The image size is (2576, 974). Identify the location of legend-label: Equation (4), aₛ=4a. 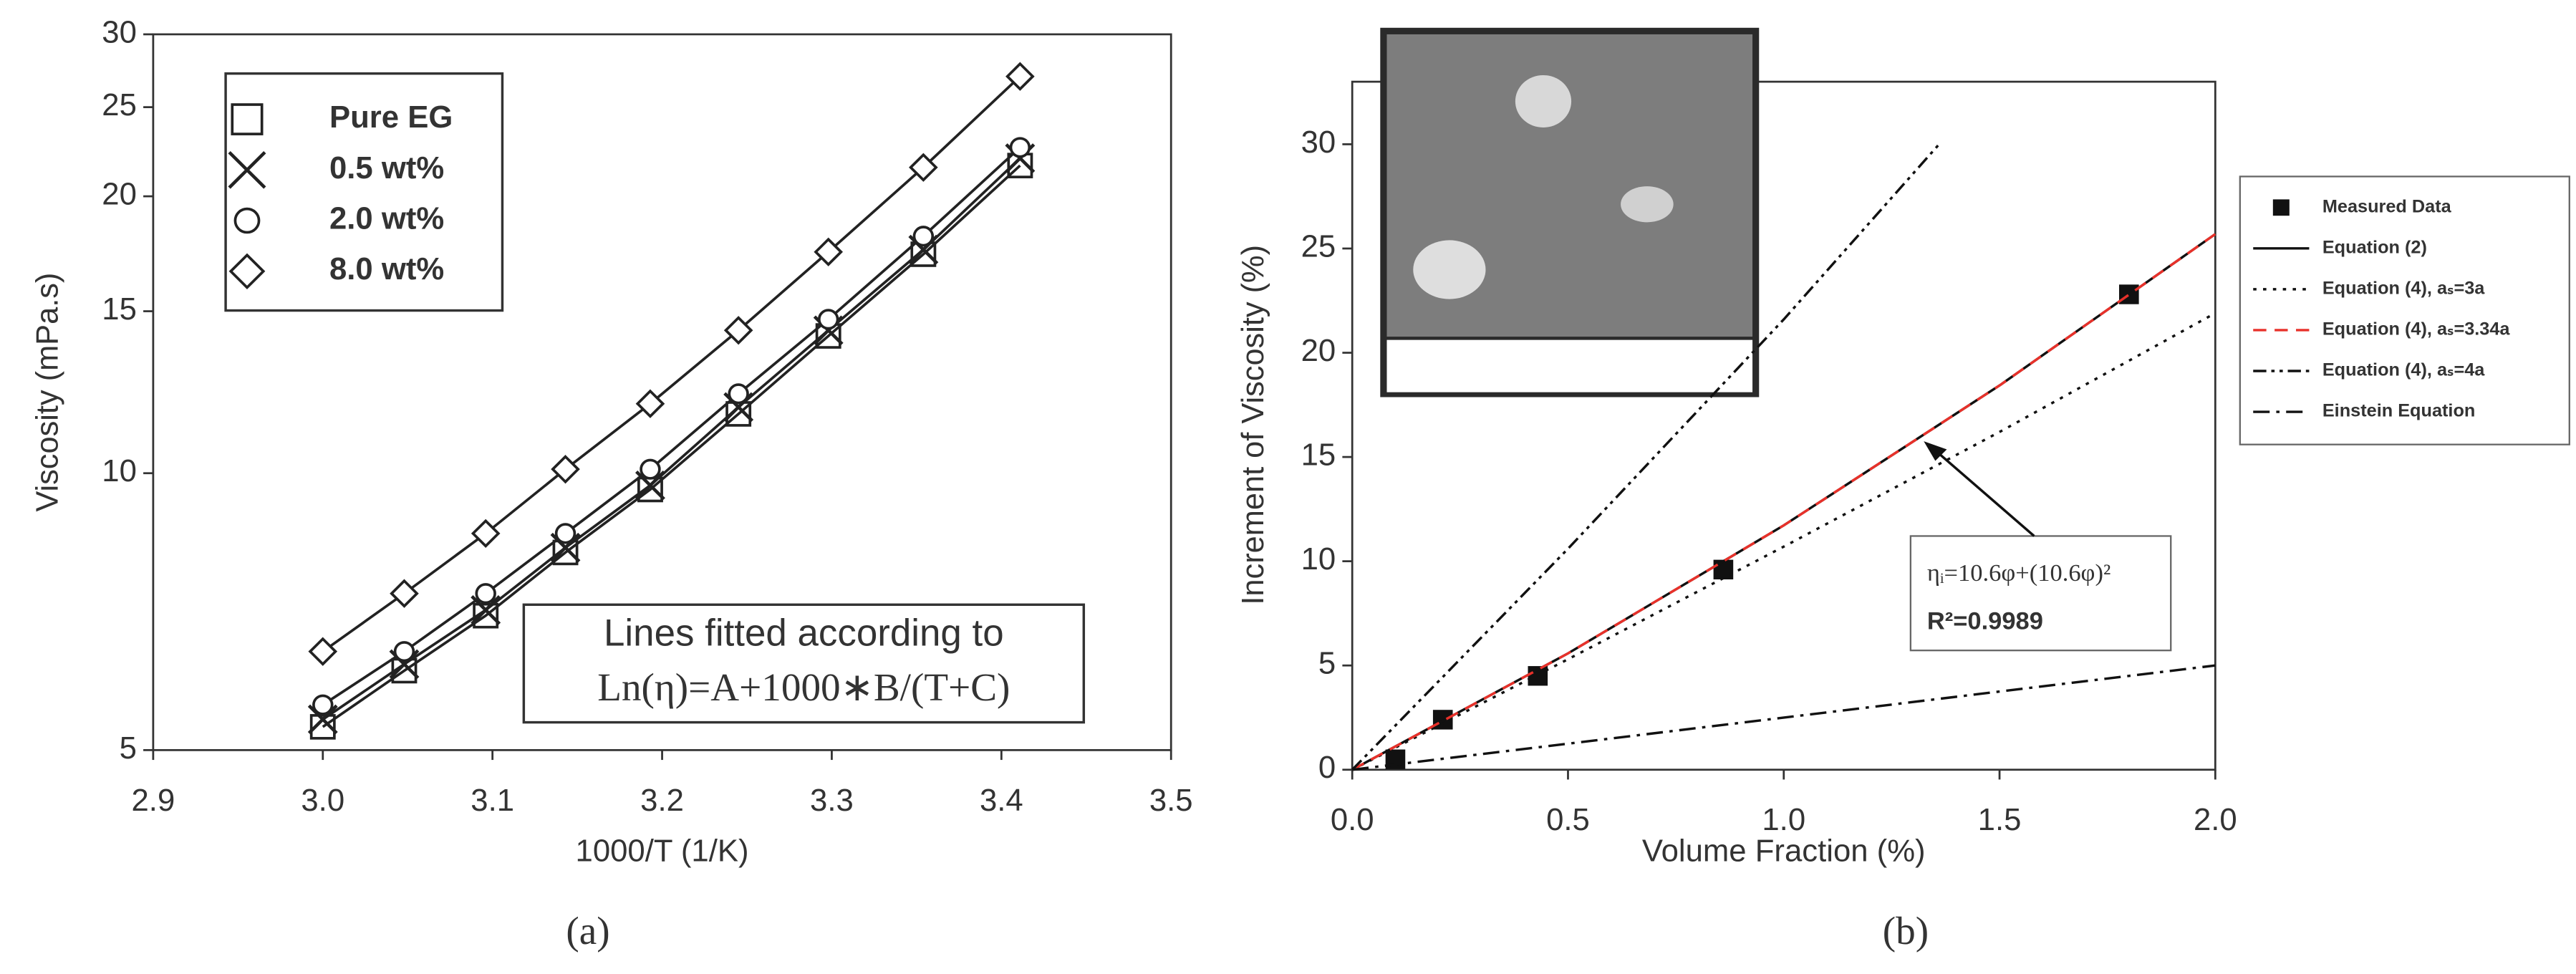
(2404, 370).